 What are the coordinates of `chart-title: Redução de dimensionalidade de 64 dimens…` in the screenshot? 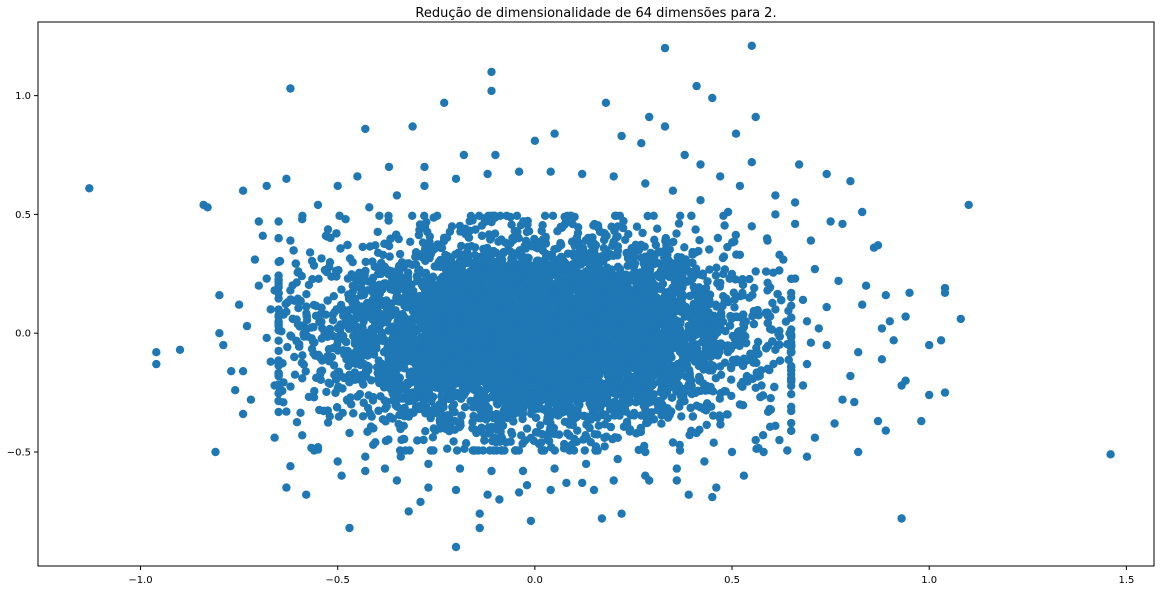 It's located at (595, 13).